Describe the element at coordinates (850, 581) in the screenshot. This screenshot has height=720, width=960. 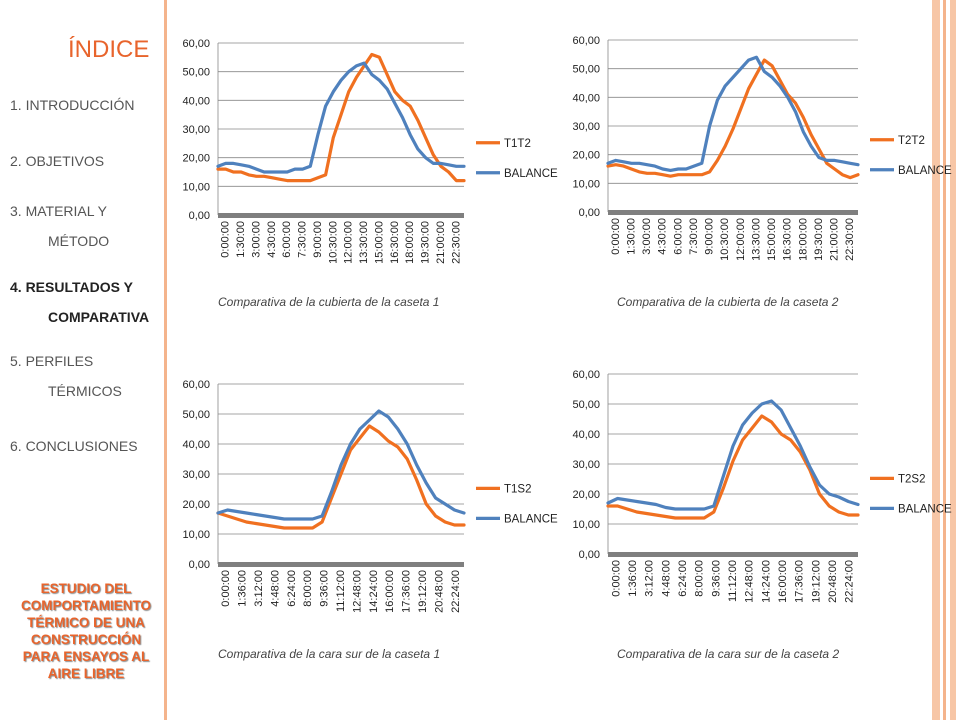
I see `x-tick-label: 22:24:00` at that location.